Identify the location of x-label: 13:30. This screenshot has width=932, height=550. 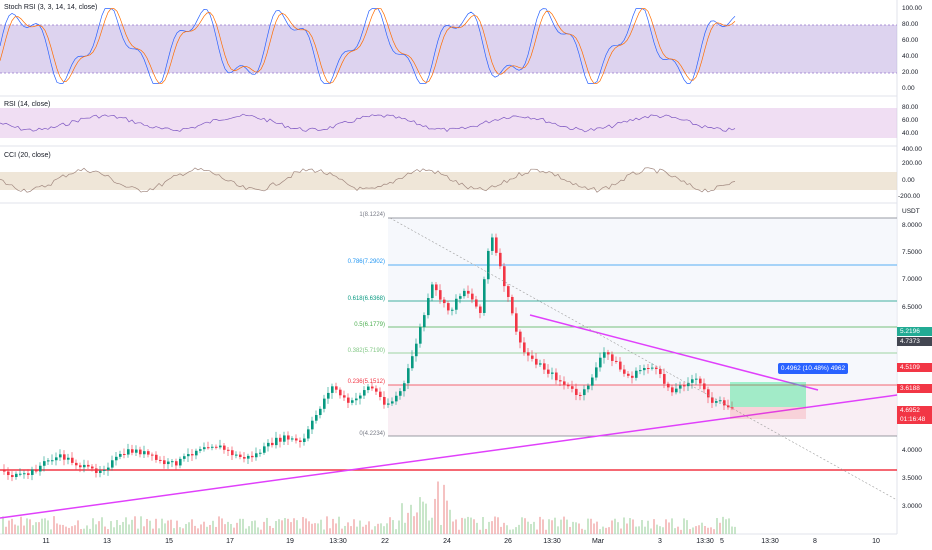
(552, 541).